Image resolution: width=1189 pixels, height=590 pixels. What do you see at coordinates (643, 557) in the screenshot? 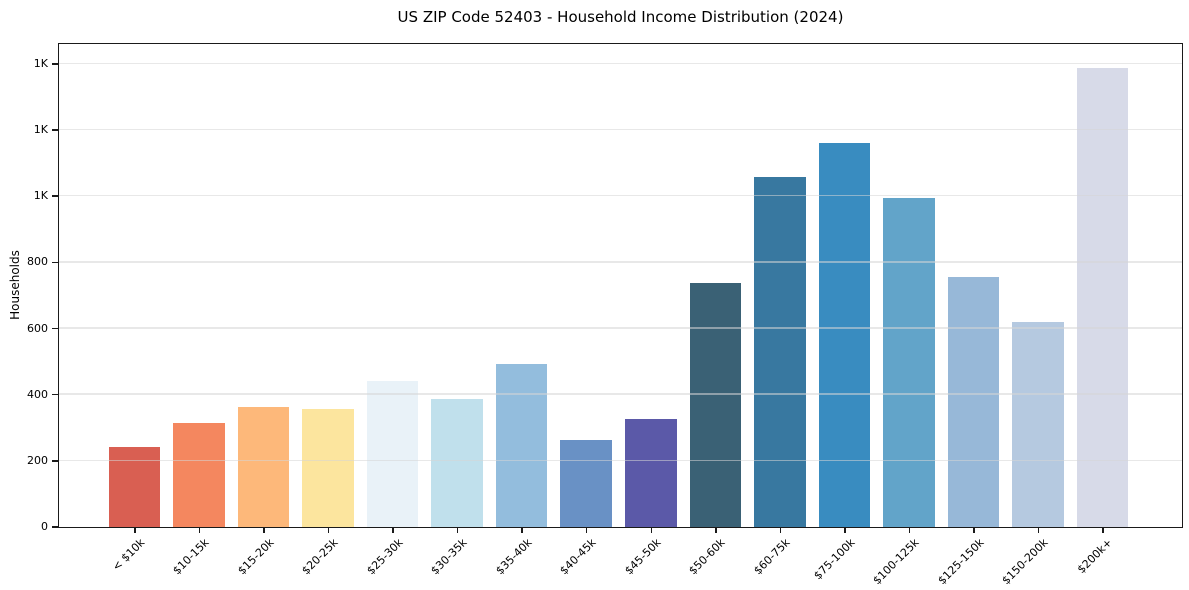
I see `x-tick-label-text: $45-50k` at bounding box center [643, 557].